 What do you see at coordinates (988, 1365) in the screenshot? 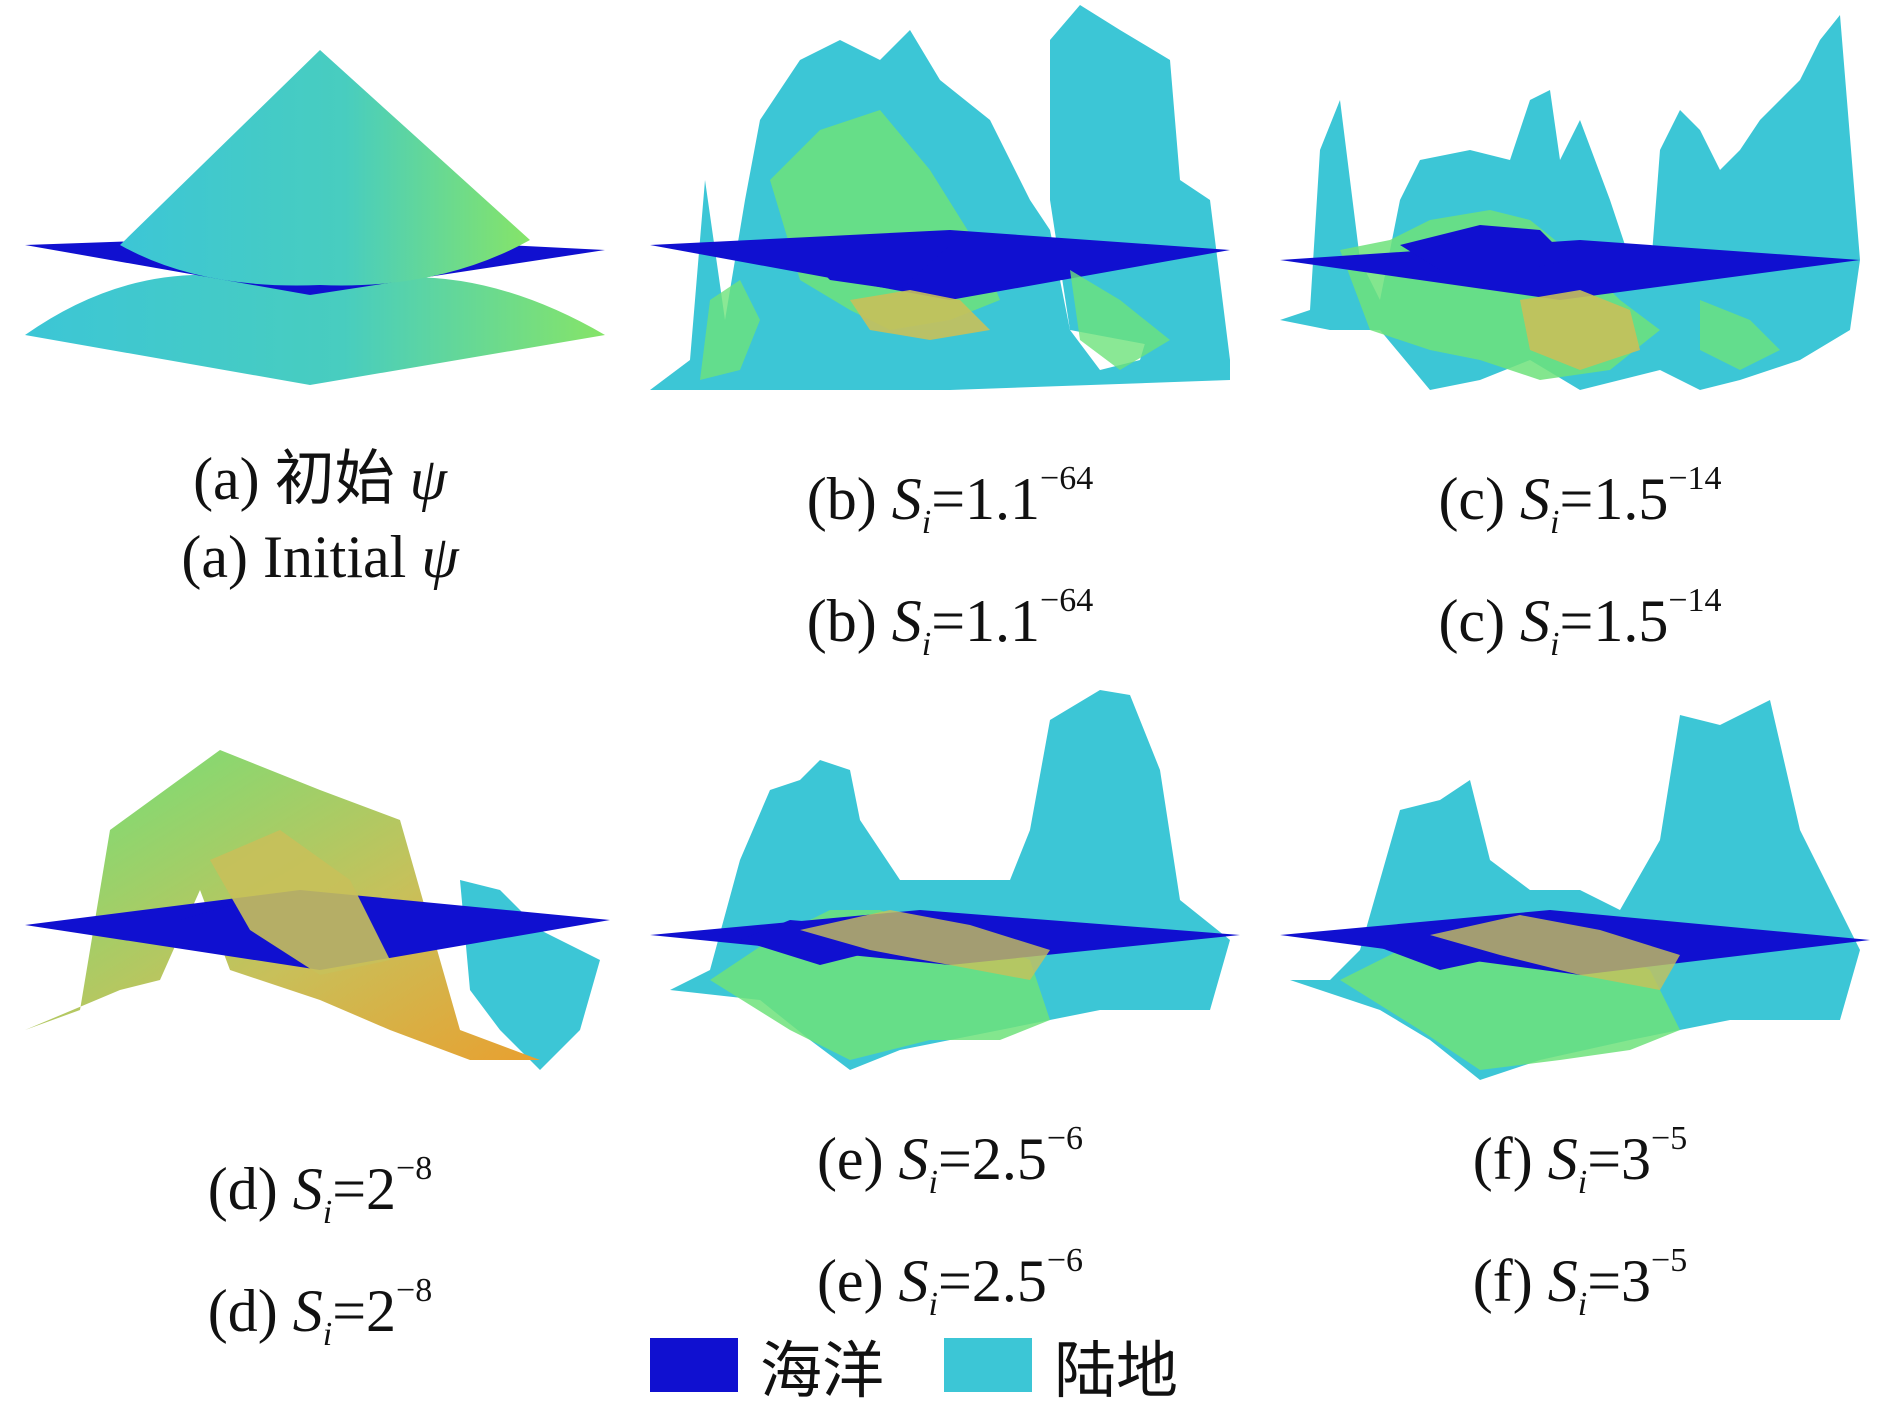
I see `legend-swatch-land` at bounding box center [988, 1365].